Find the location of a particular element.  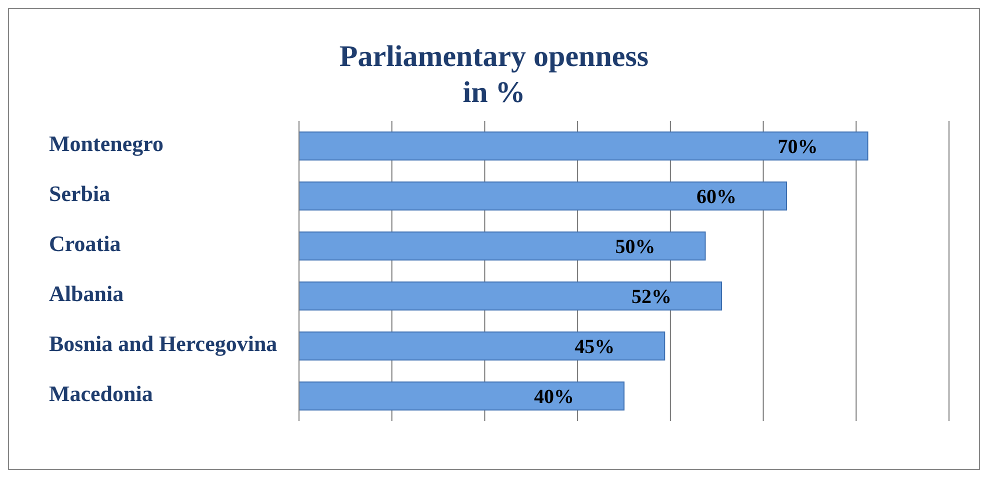

data-label: 70% is located at coordinates (798, 147).